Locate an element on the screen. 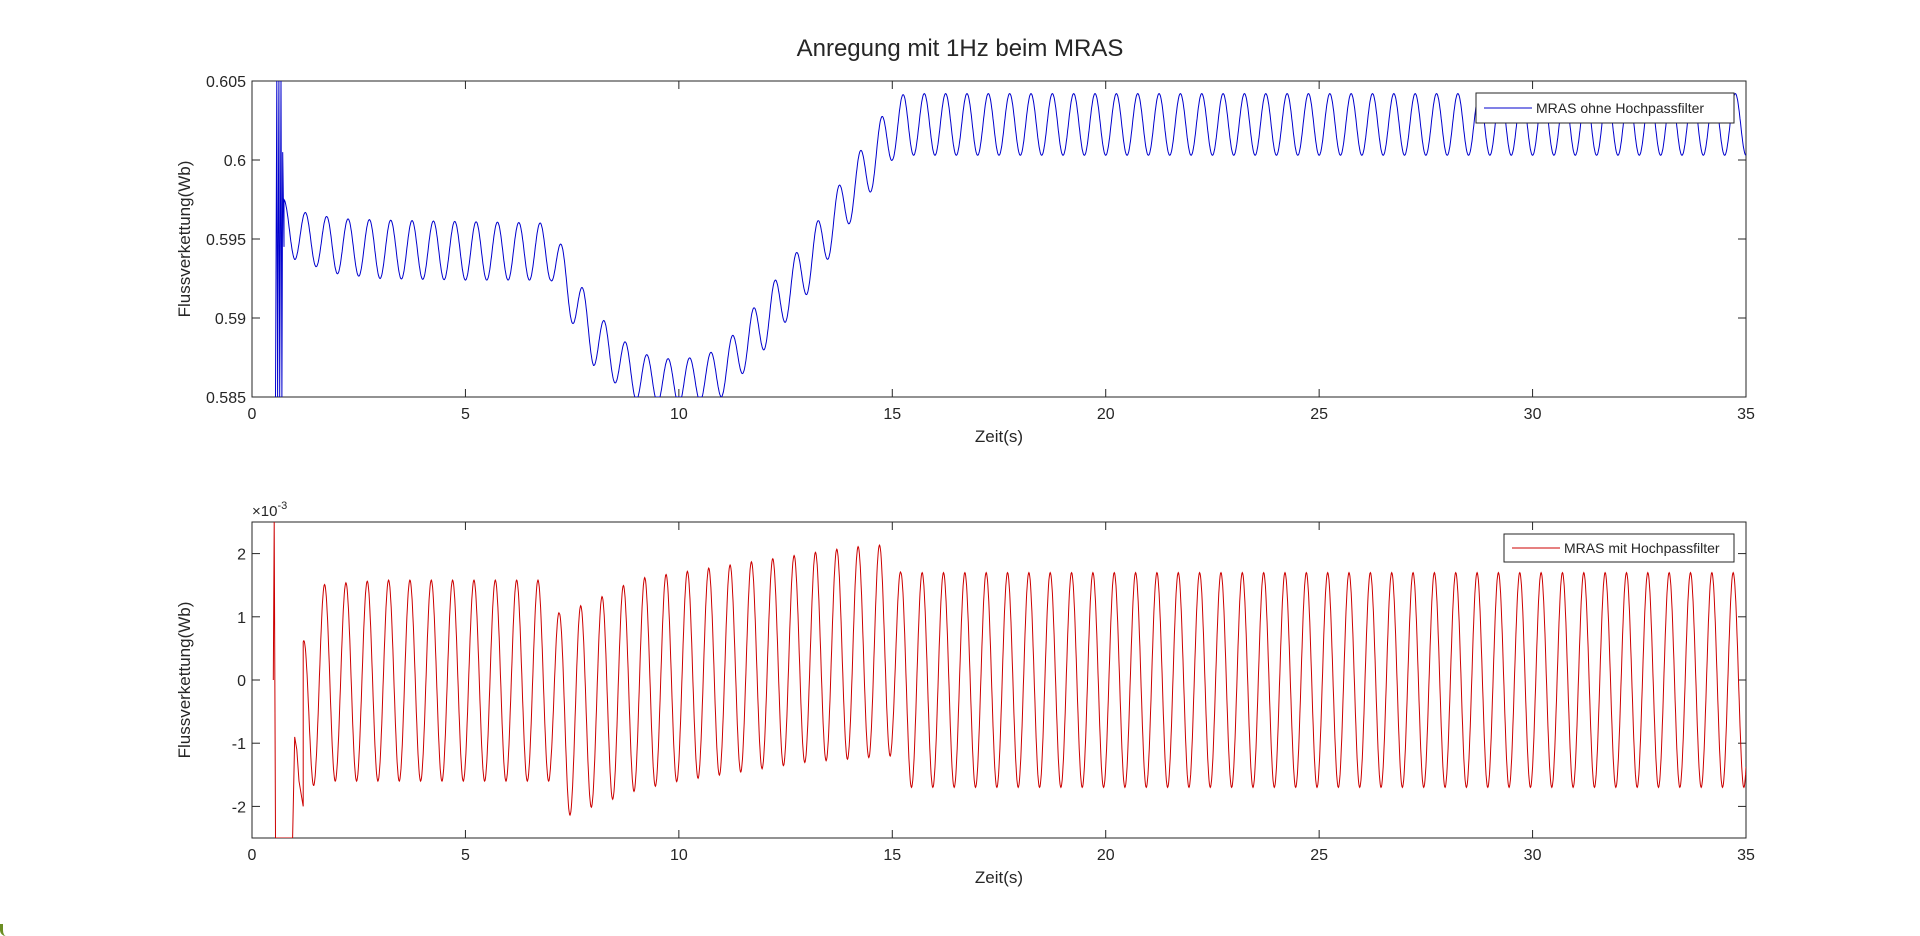 The height and width of the screenshot is (936, 1920). y-exponent-label: ×10⁻³ is located at coordinates (269, 510).